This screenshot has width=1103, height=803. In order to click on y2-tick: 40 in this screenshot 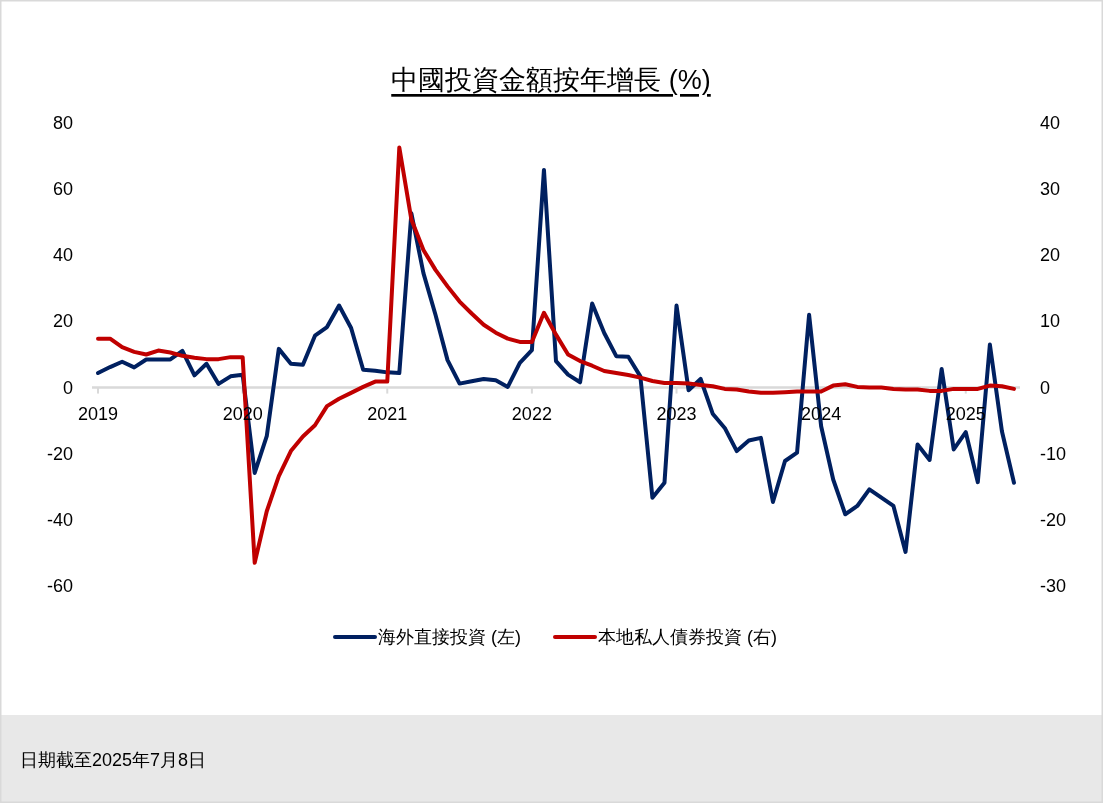, I will do `click(1050, 123)`.